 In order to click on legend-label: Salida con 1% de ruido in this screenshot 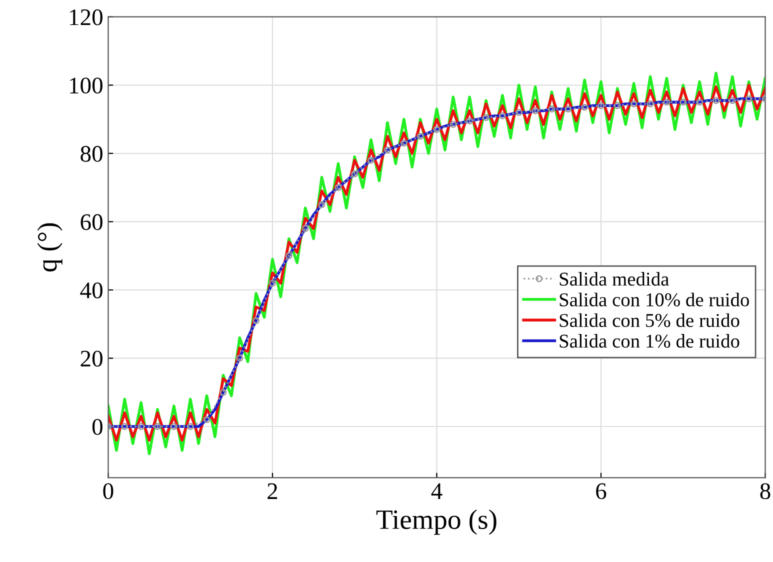, I will do `click(650, 341)`.